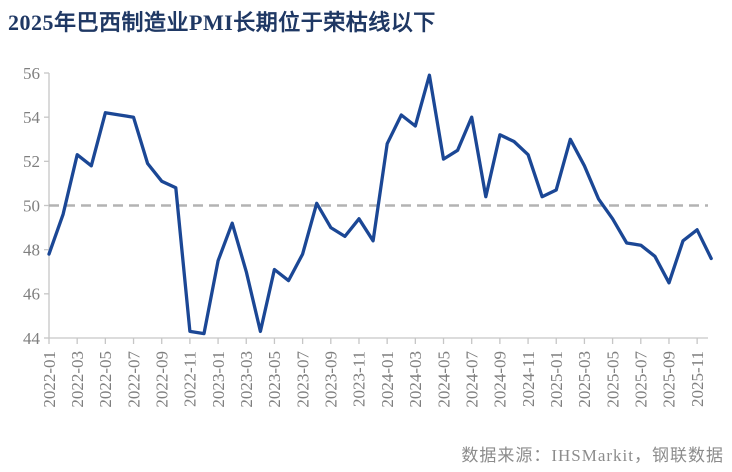 The width and height of the screenshot is (732, 472). Describe the element at coordinates (556, 379) in the screenshot. I see `x-tick-label: 2025-01` at that location.